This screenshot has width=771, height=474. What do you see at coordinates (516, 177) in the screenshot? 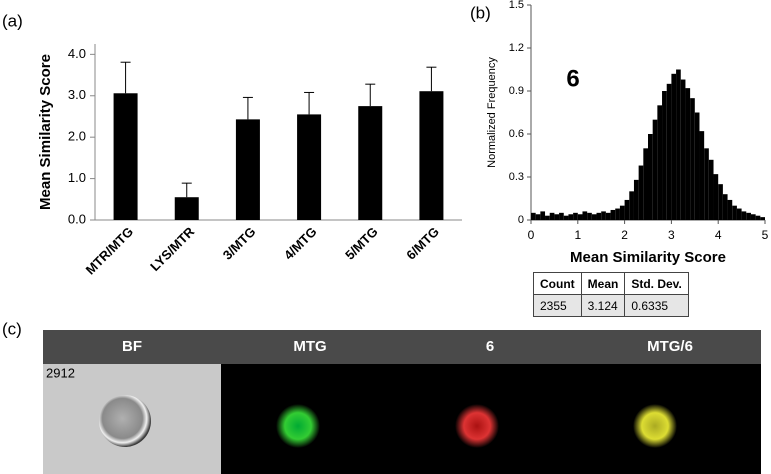
I see `y-tick-label: 0.3` at bounding box center [516, 177].